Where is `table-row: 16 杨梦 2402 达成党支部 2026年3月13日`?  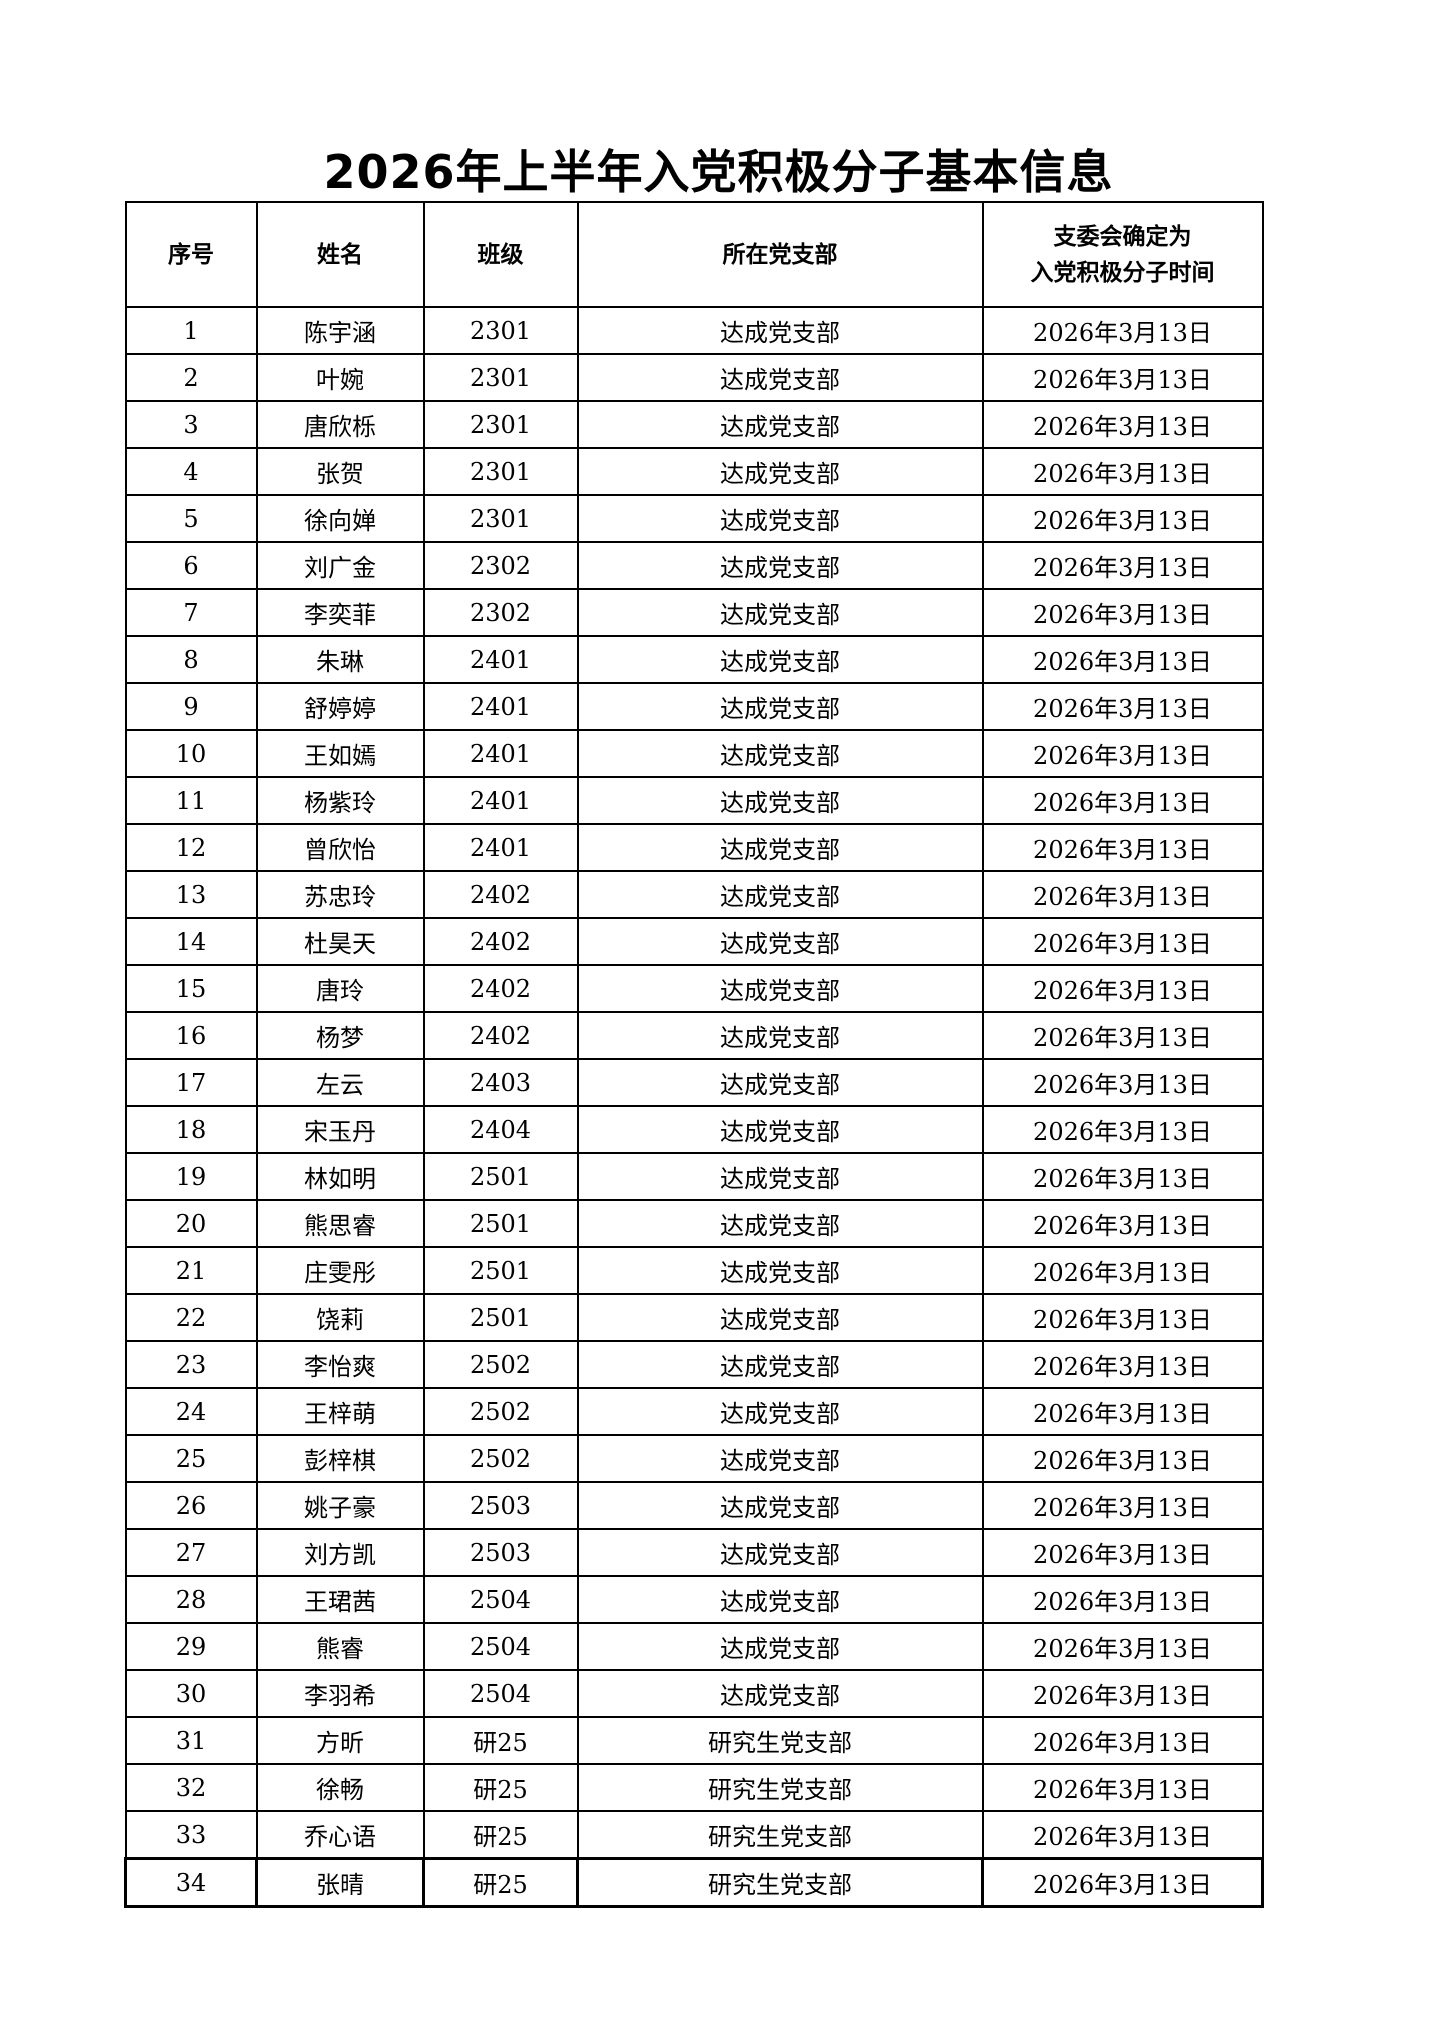 table-row: 16 杨梦 2402 达成党支部 2026年3月13日 is located at coordinates (694, 1035).